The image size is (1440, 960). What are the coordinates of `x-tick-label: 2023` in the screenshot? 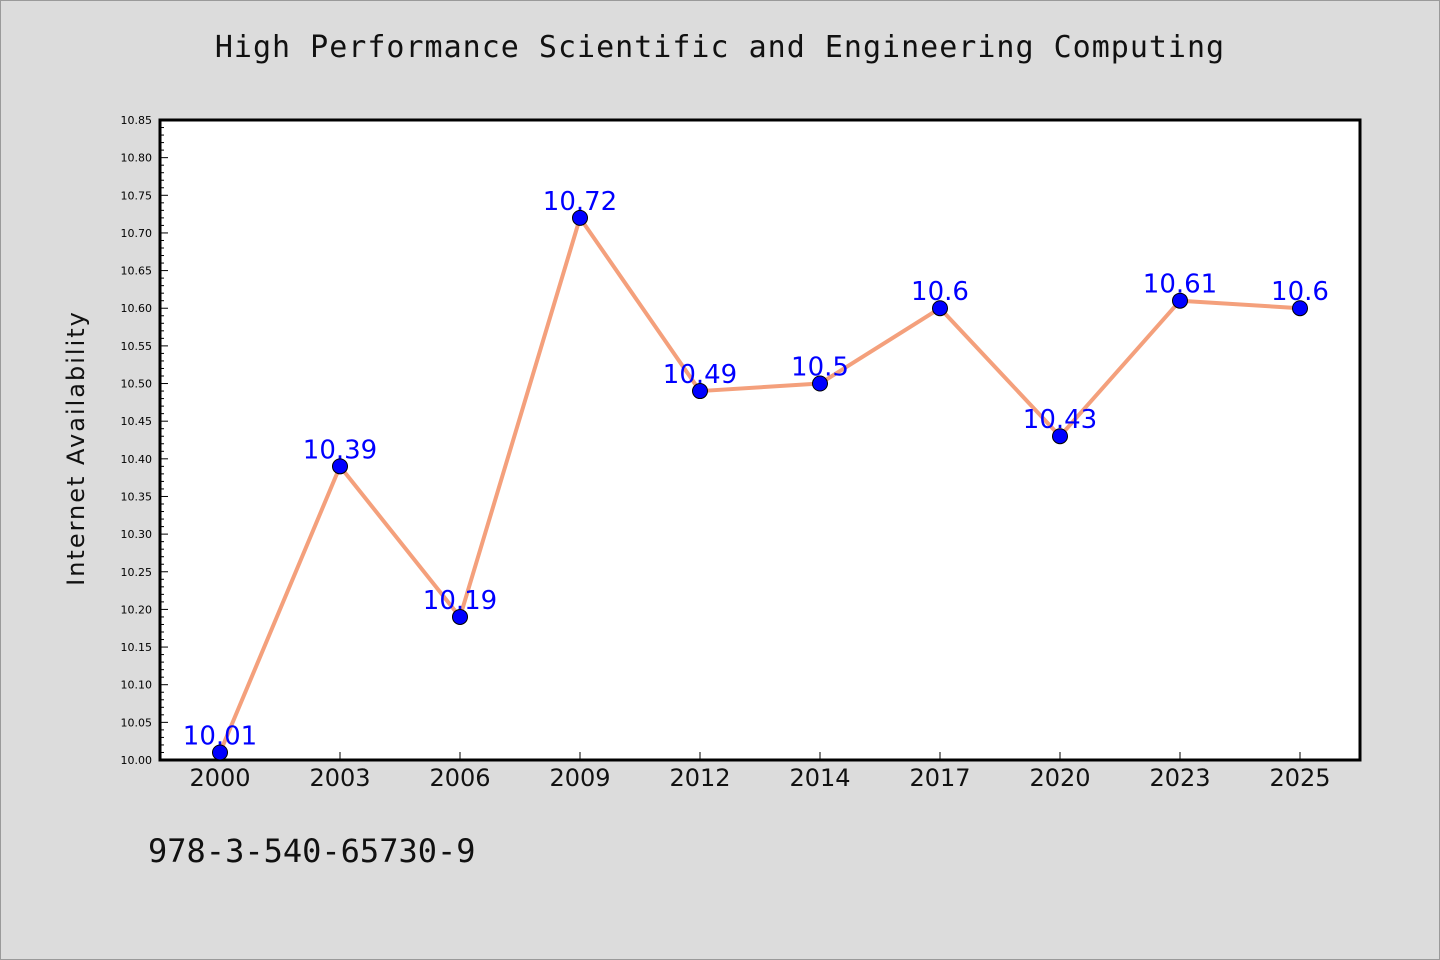 It's located at (1179, 778).